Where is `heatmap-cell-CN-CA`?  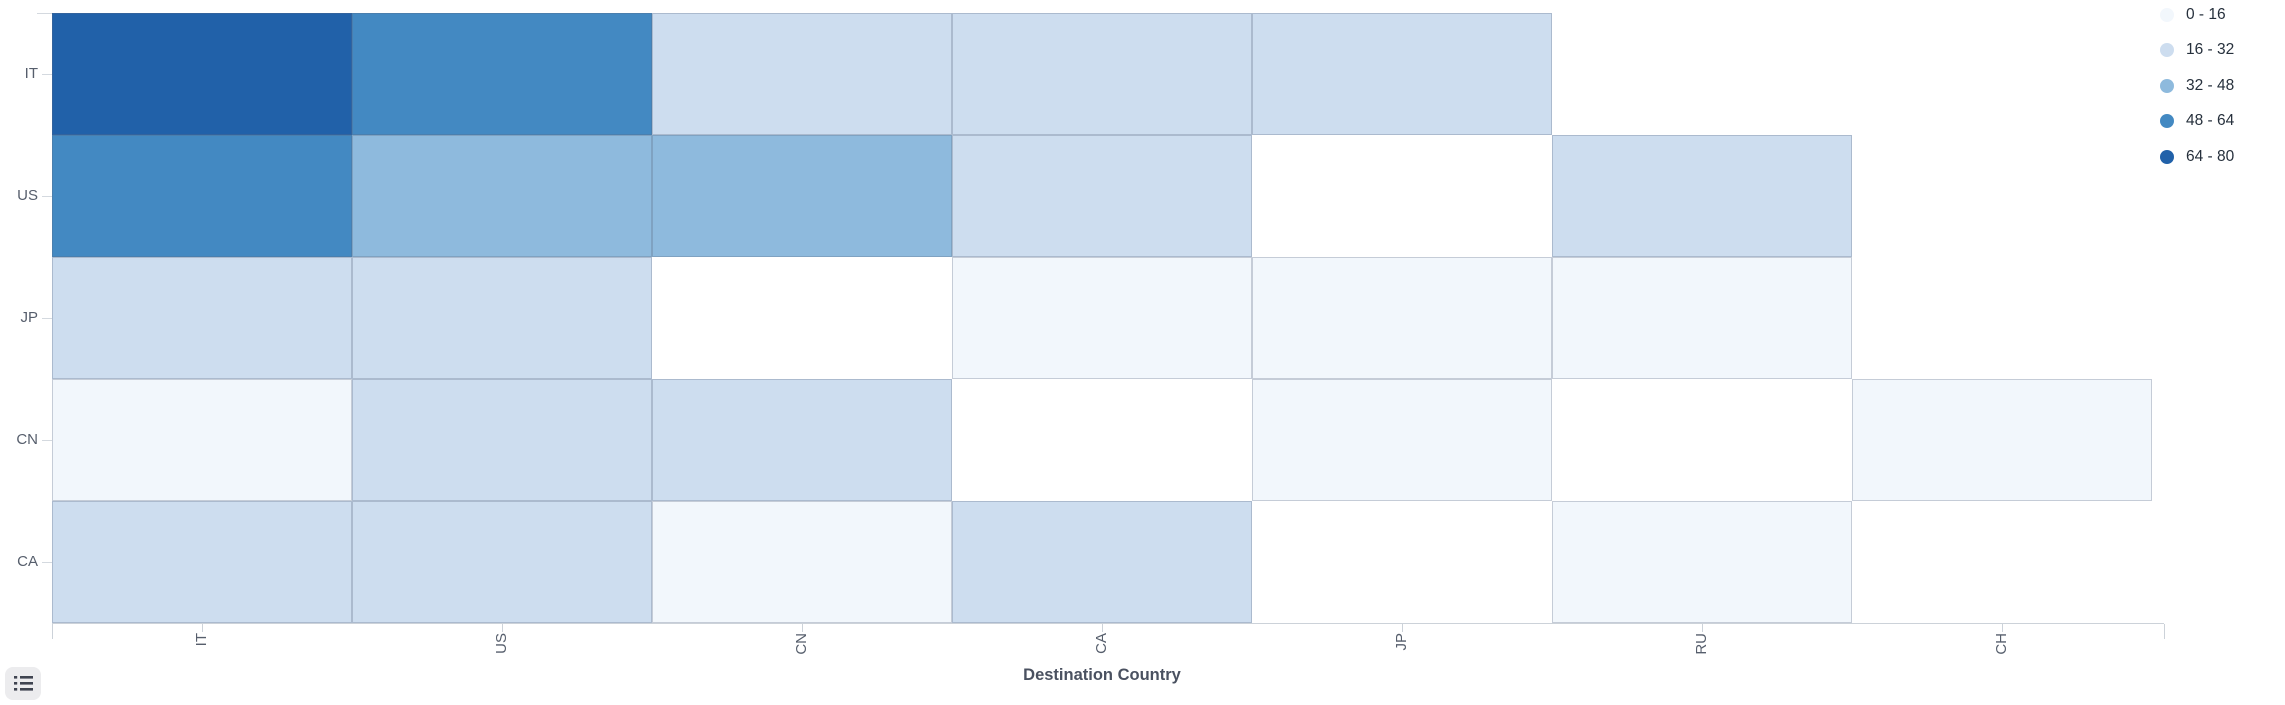
heatmap-cell-CN-CA is located at coordinates (1102, 440).